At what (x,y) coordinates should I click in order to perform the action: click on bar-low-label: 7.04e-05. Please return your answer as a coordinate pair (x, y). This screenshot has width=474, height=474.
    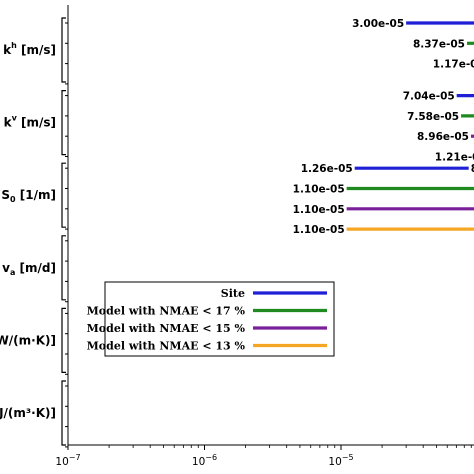
    Looking at the image, I should click on (429, 97).